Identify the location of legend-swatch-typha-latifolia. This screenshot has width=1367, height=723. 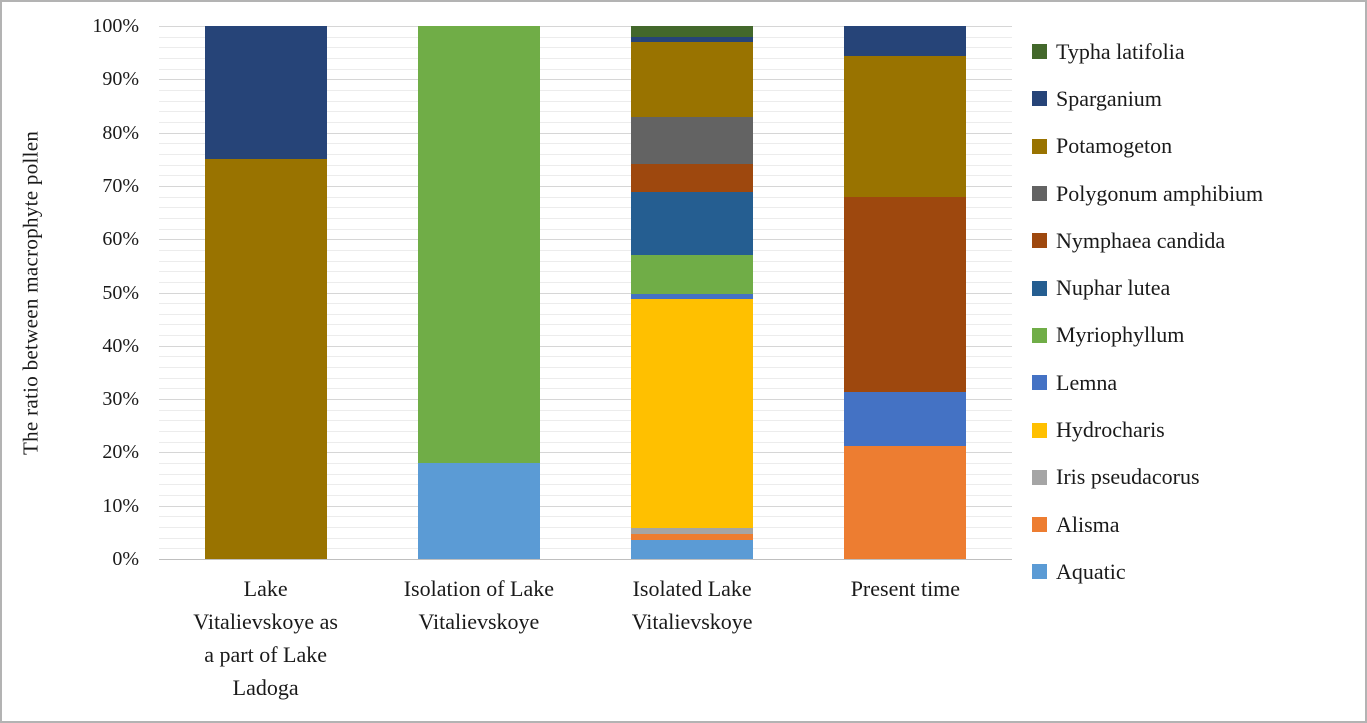
(1039, 52).